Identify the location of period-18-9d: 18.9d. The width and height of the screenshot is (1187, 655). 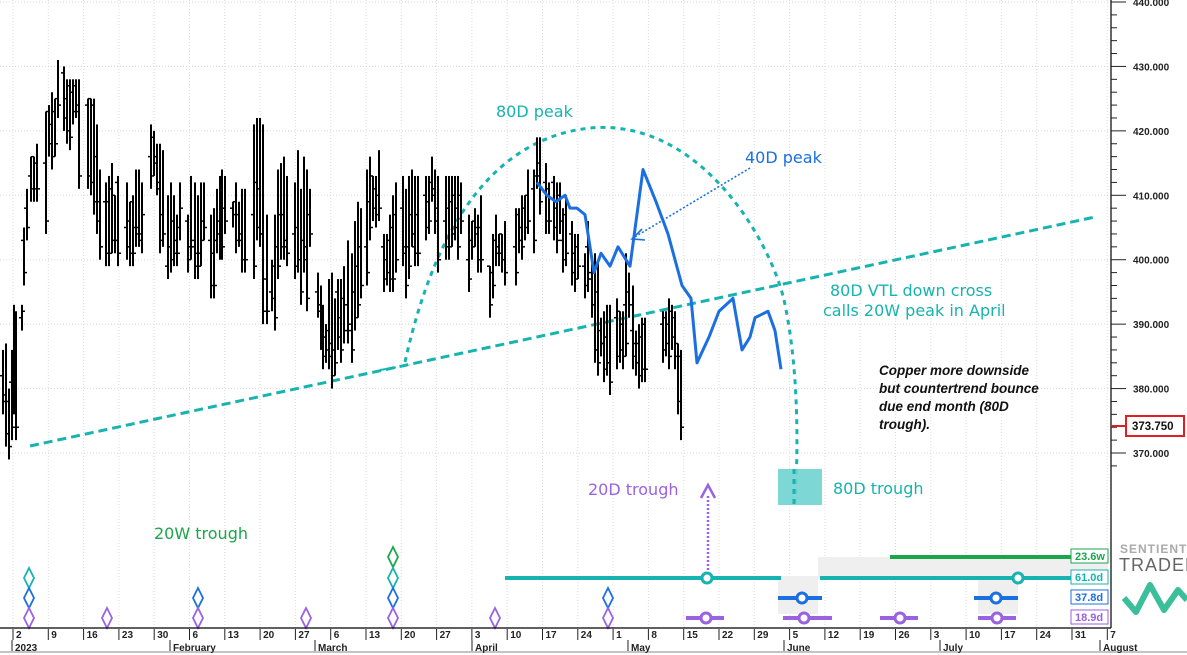
(1089, 618).